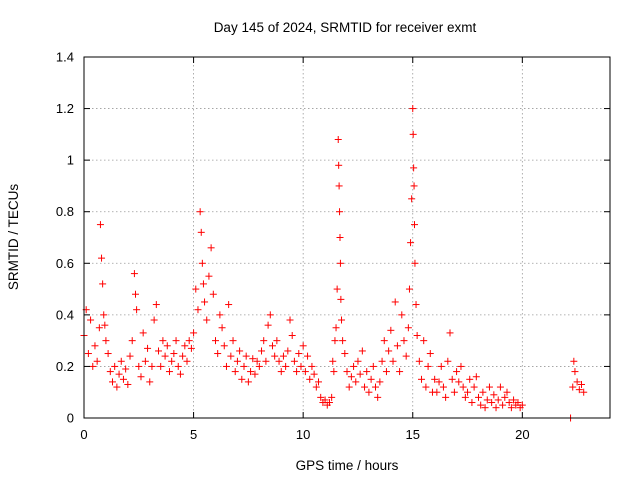 The width and height of the screenshot is (640, 480). What do you see at coordinates (83, 434) in the screenshot?
I see `x-tick-label: 0` at bounding box center [83, 434].